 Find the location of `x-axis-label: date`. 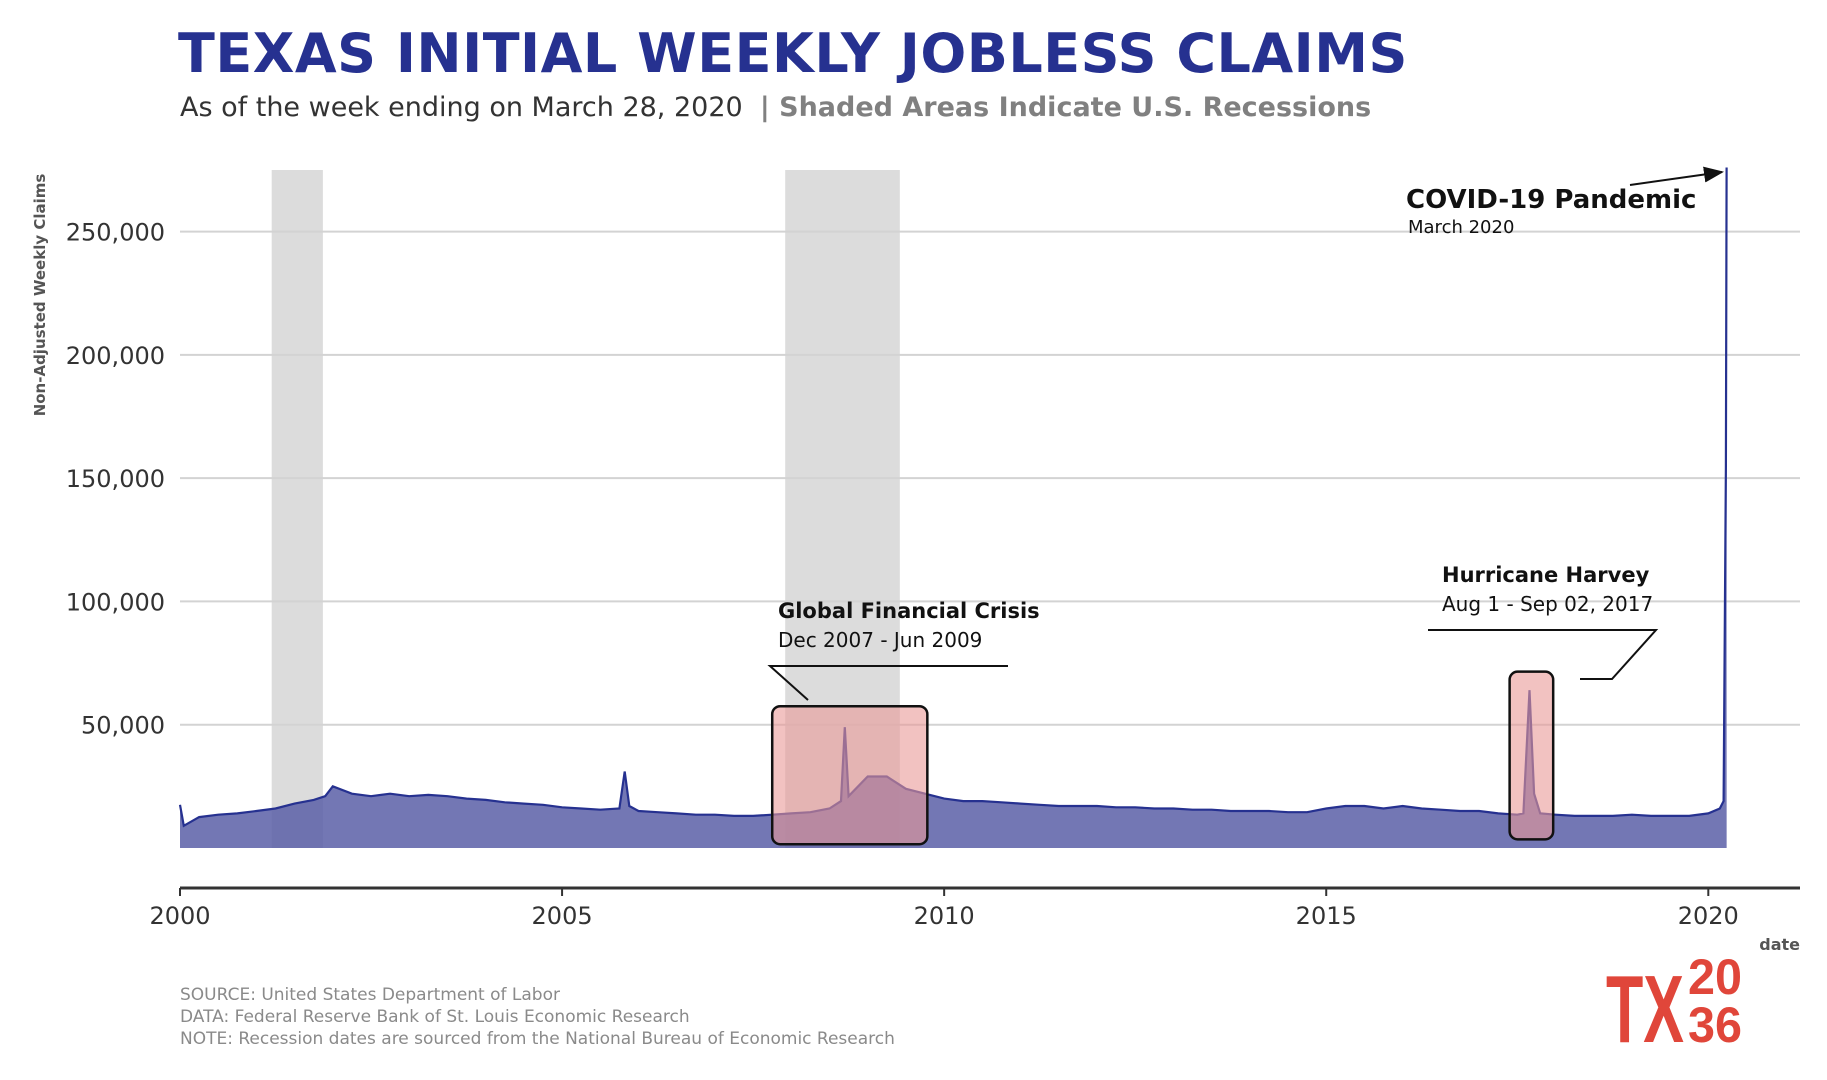

x-axis-label: date is located at coordinates (1779, 944).